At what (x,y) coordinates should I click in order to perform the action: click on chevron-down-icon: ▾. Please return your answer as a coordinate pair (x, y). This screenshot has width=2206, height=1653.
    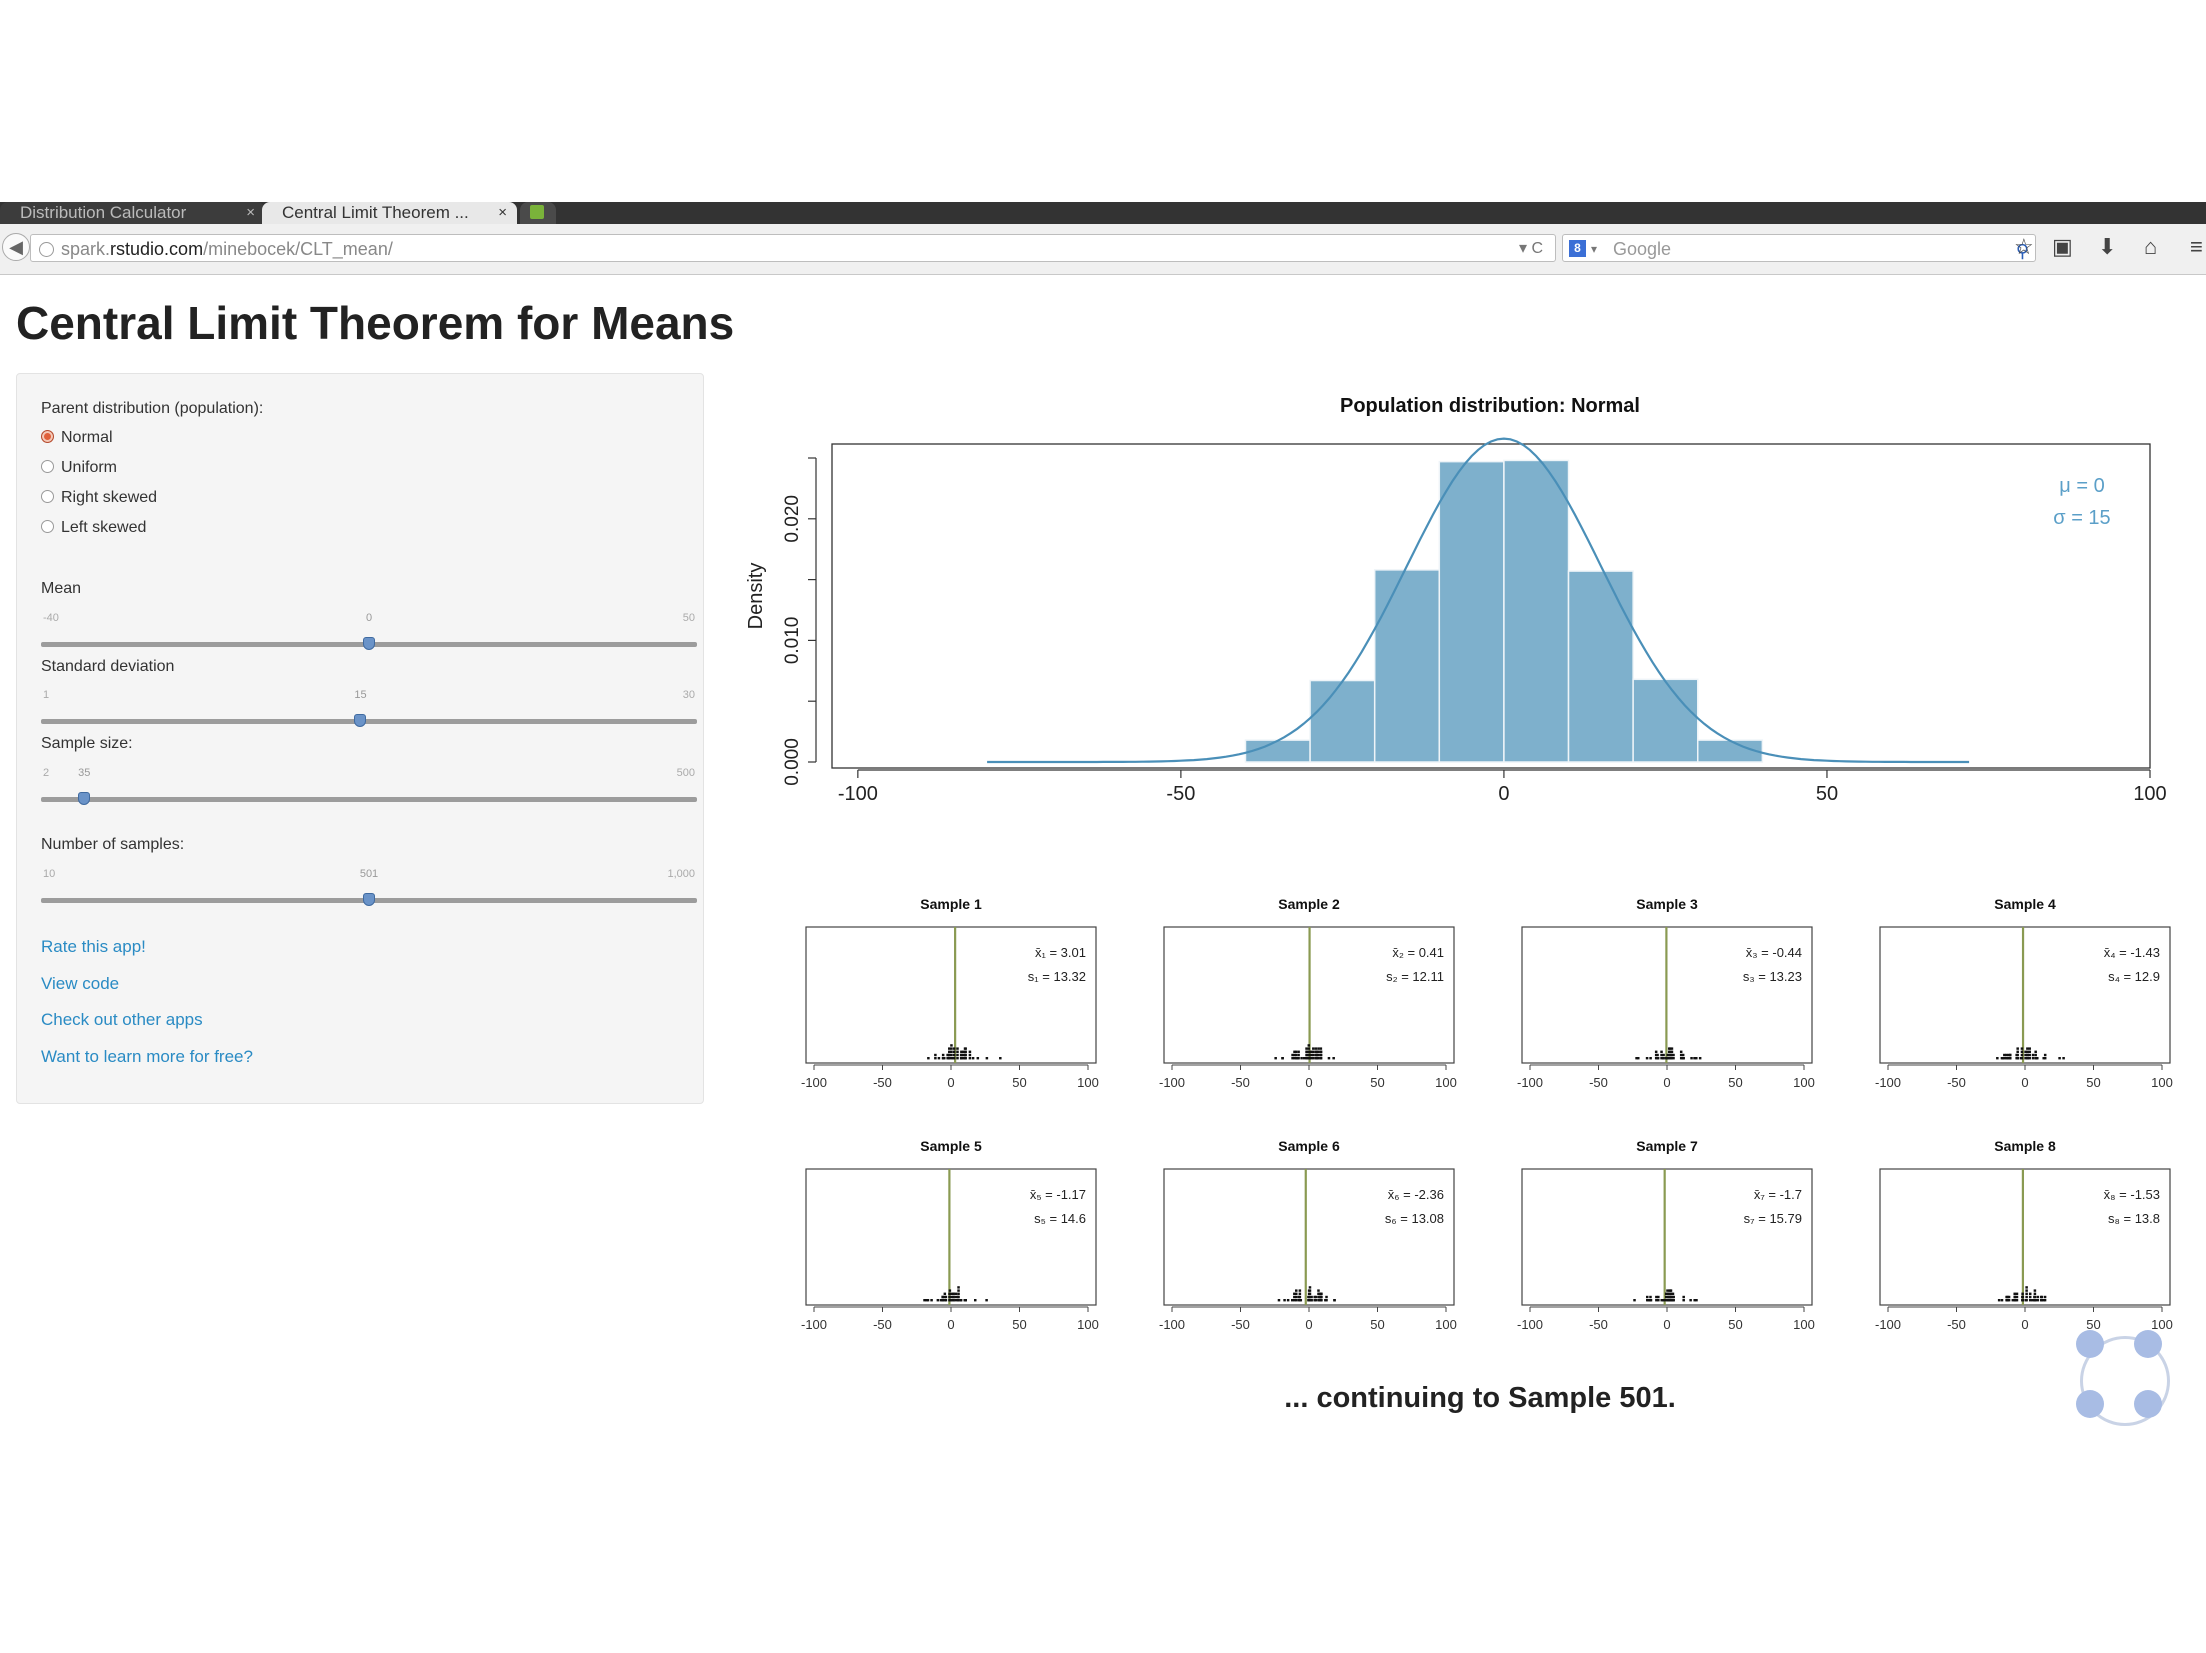
    Looking at the image, I should click on (1594, 249).